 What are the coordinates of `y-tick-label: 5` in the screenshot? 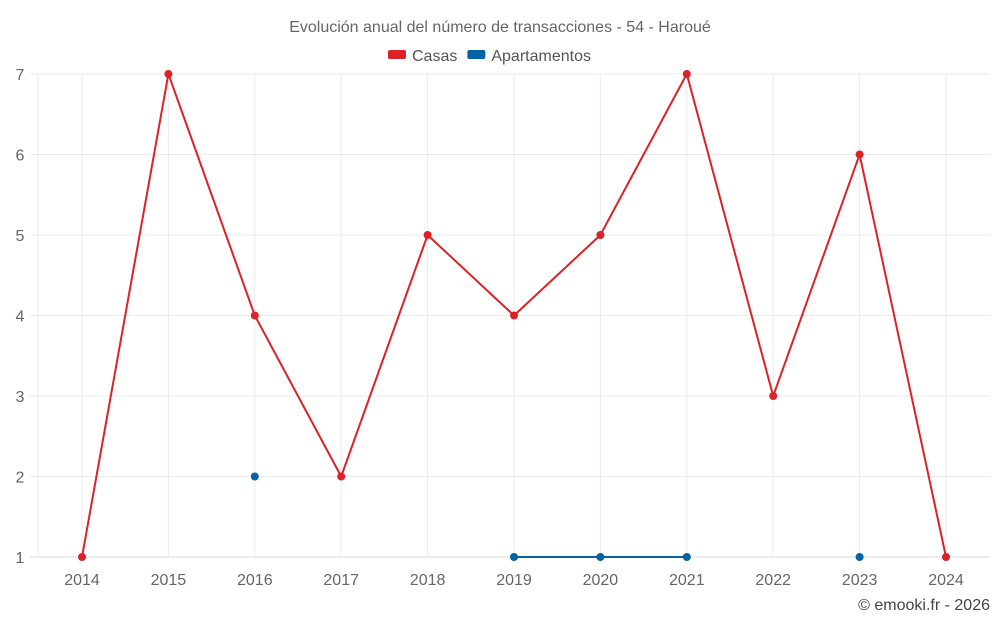 It's located at (20, 236).